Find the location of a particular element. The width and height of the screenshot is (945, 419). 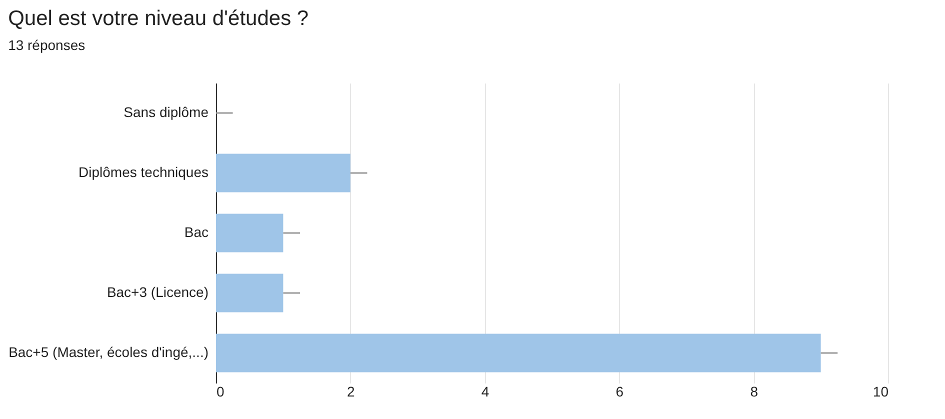

y-tick-label: Bac+5 (Master, écoles d'ingé,...) is located at coordinates (108, 352).